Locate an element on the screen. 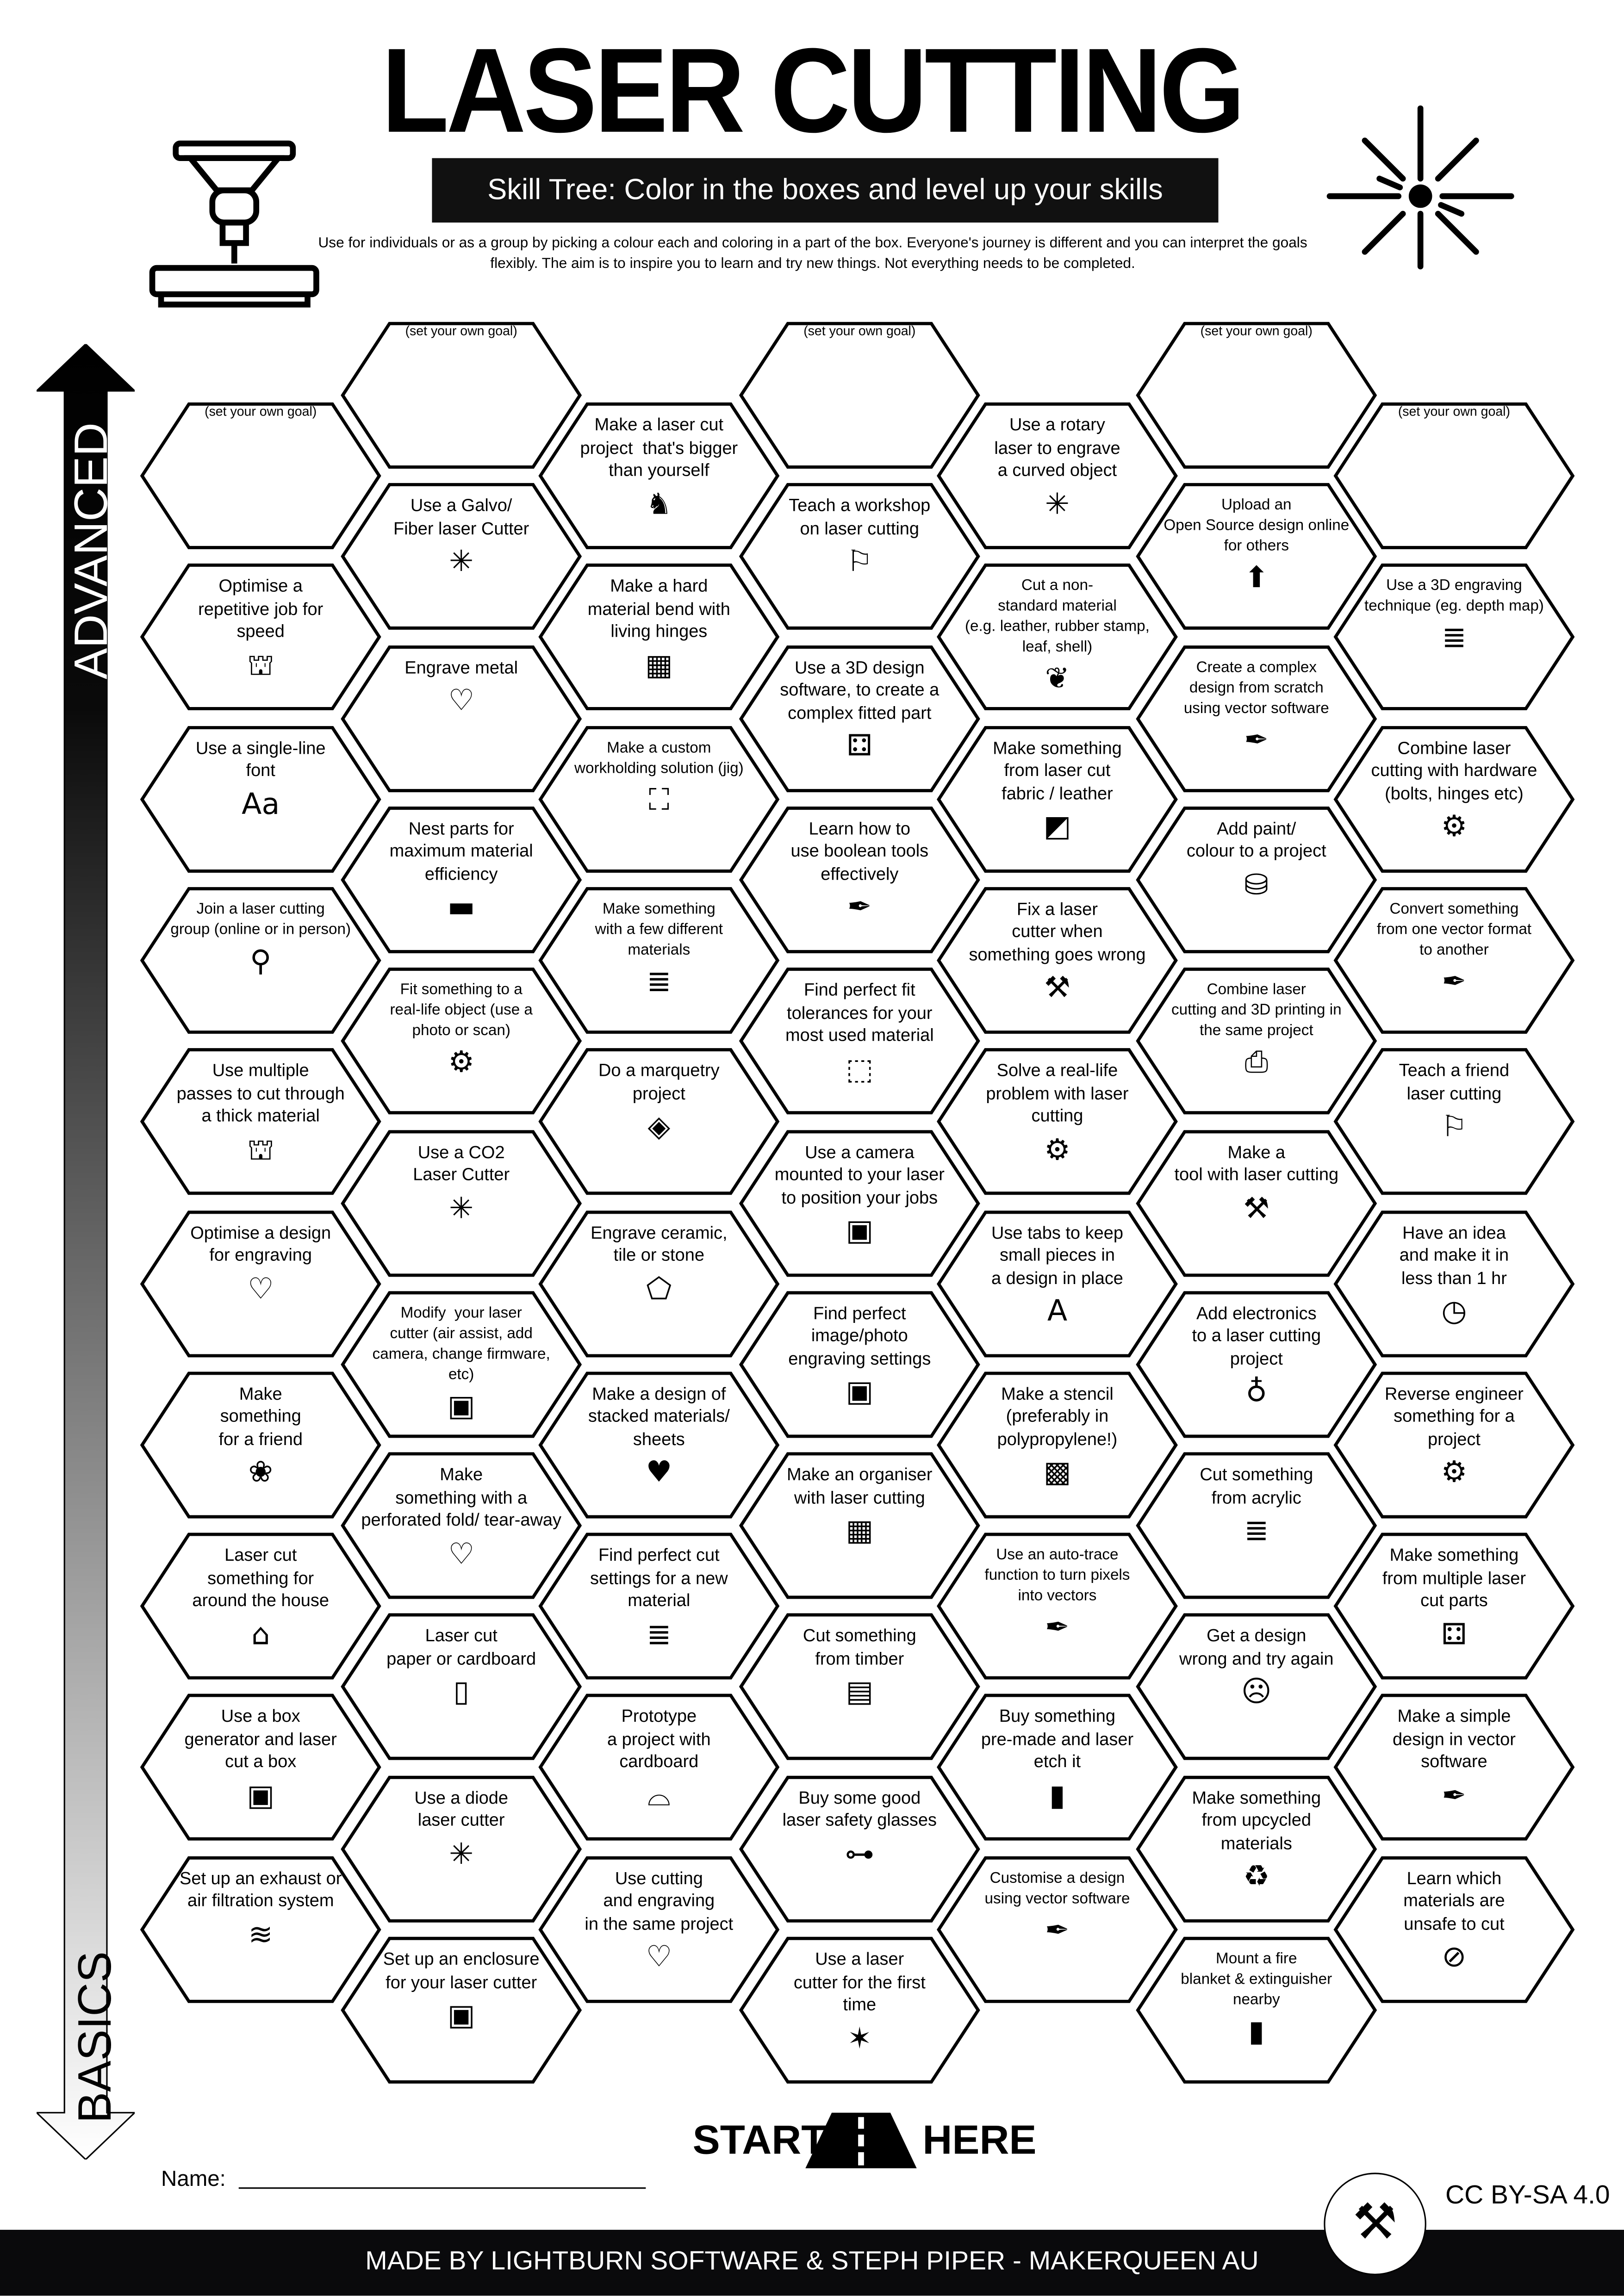 This screenshot has width=1624, height=2296. skill-hex: Get a design wrong and try again ☹ is located at coordinates (1256, 1688).